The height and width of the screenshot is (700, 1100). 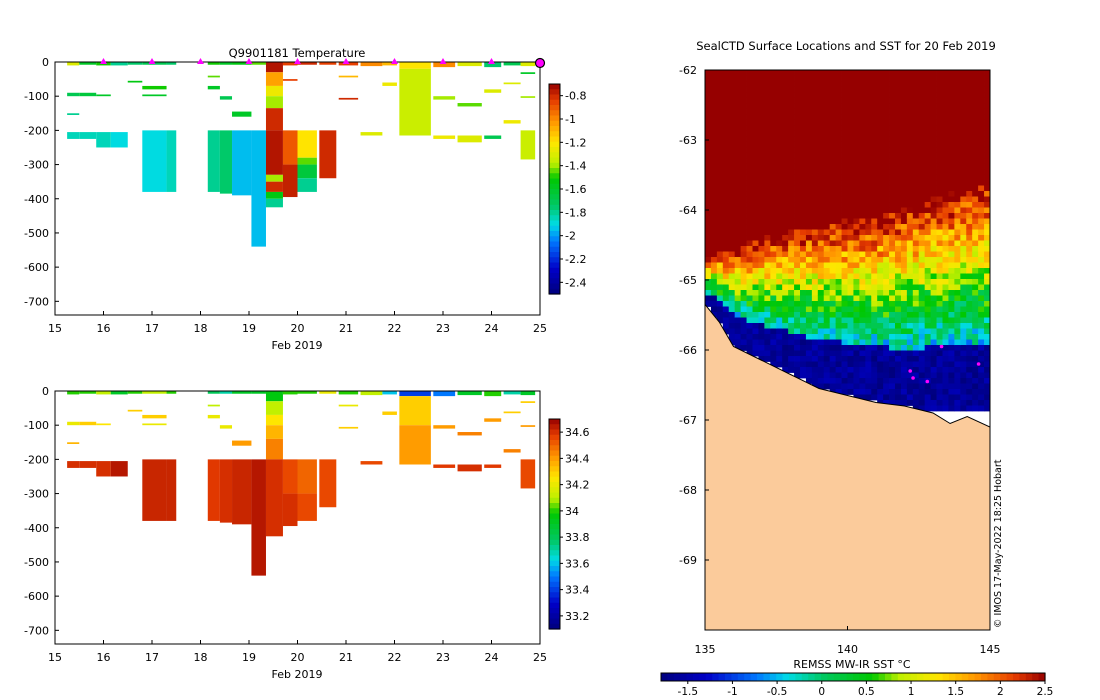 I want to click on surface-marker, so click(x=346, y=61).